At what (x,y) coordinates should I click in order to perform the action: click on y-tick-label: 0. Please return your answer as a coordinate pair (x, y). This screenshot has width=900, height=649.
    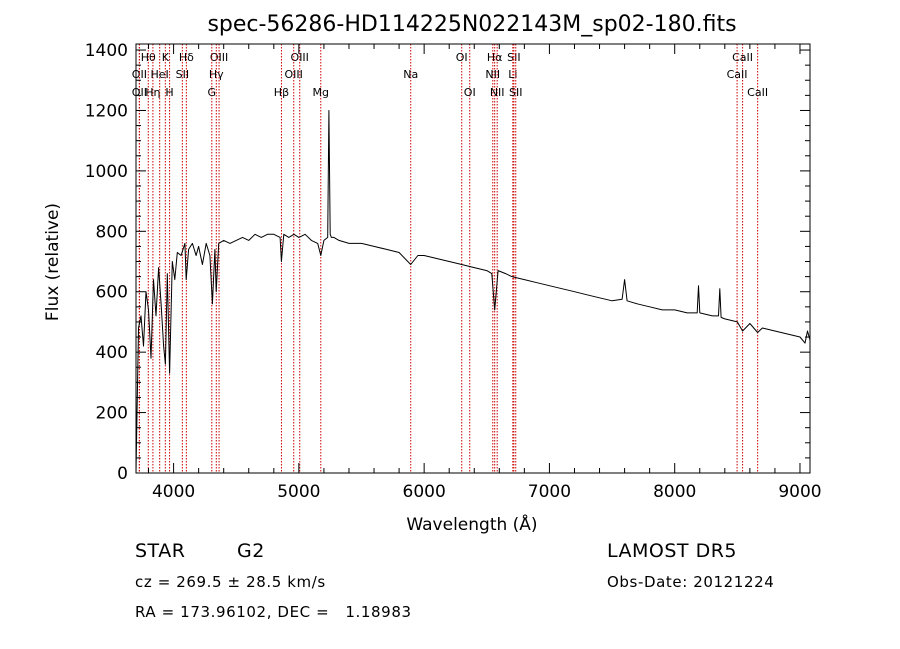
    Looking at the image, I should click on (122, 474).